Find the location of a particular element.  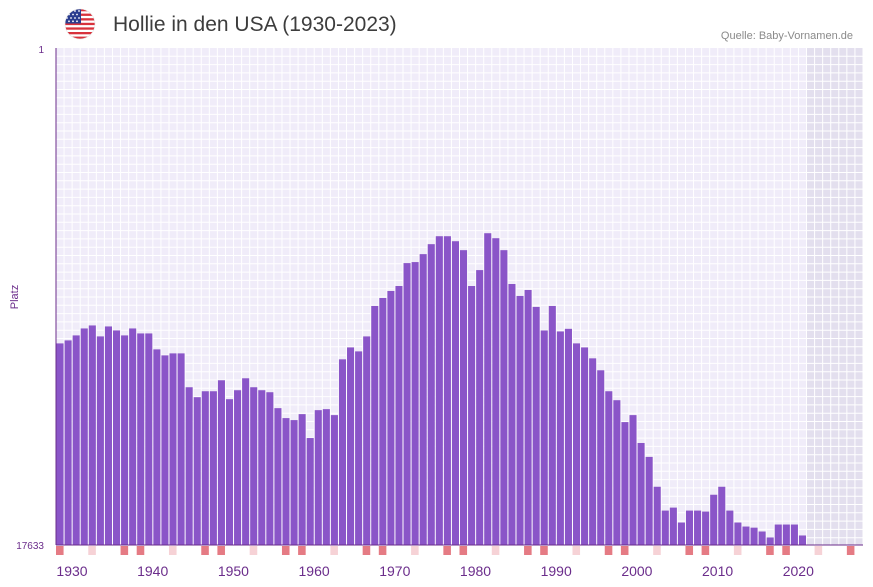

bar-2007 is located at coordinates (681, 533).